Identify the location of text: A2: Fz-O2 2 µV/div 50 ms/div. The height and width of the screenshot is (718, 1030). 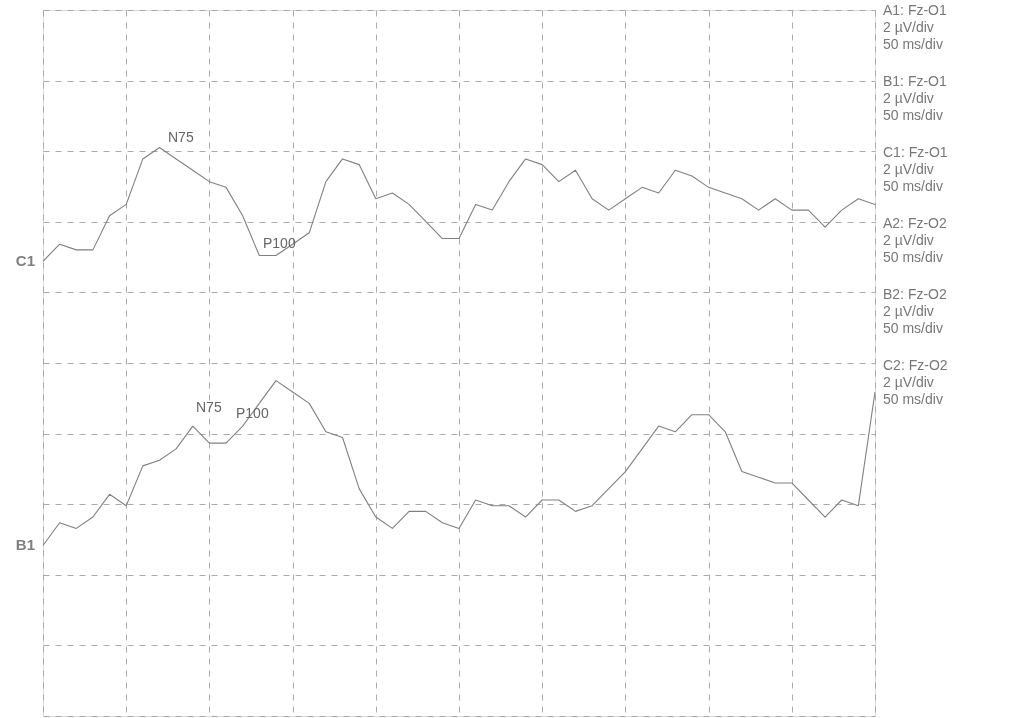
(915, 240).